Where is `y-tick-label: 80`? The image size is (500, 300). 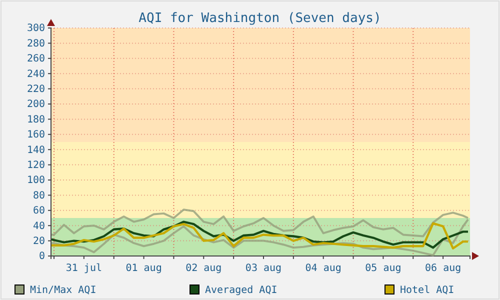 y-tick-label: 80 is located at coordinates (38, 196).